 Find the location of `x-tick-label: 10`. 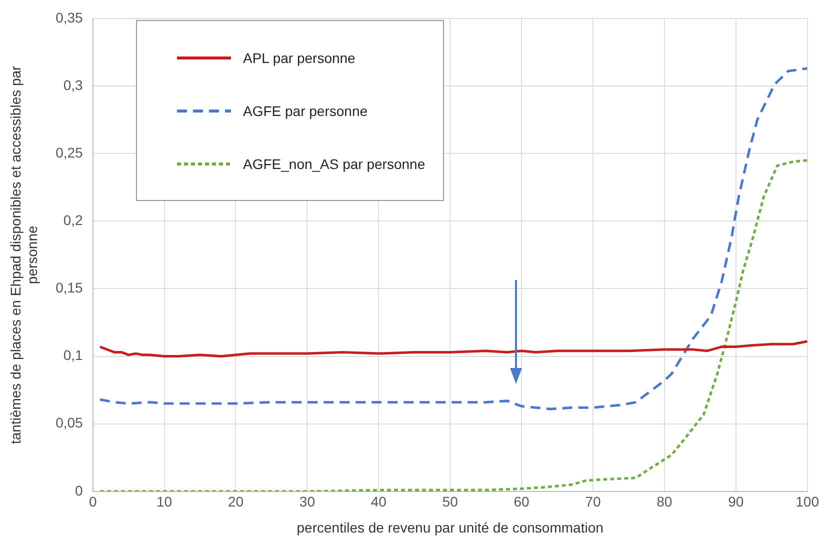

x-tick-label: 10 is located at coordinates (164, 502).